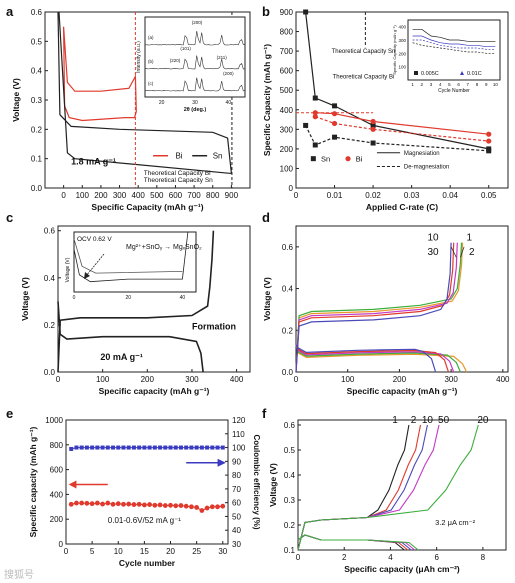 This screenshot has width=515, height=583. Describe the element at coordinates (402, 53) in the screenshot. I see `inset-y-tick-label: 200` at that location.